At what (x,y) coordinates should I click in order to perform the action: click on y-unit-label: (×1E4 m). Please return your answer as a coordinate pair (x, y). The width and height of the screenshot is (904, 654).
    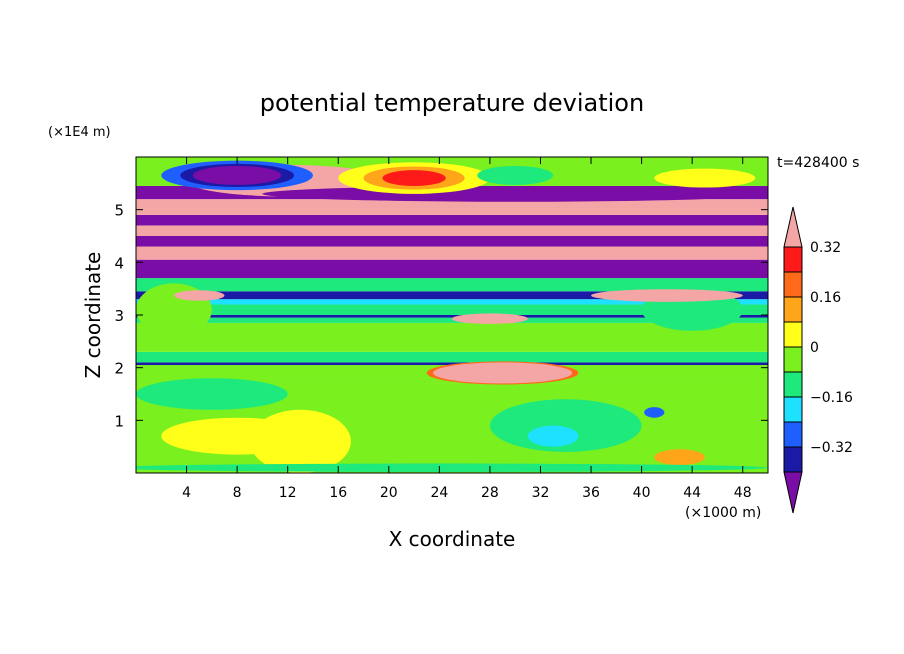
    Looking at the image, I should click on (79, 132).